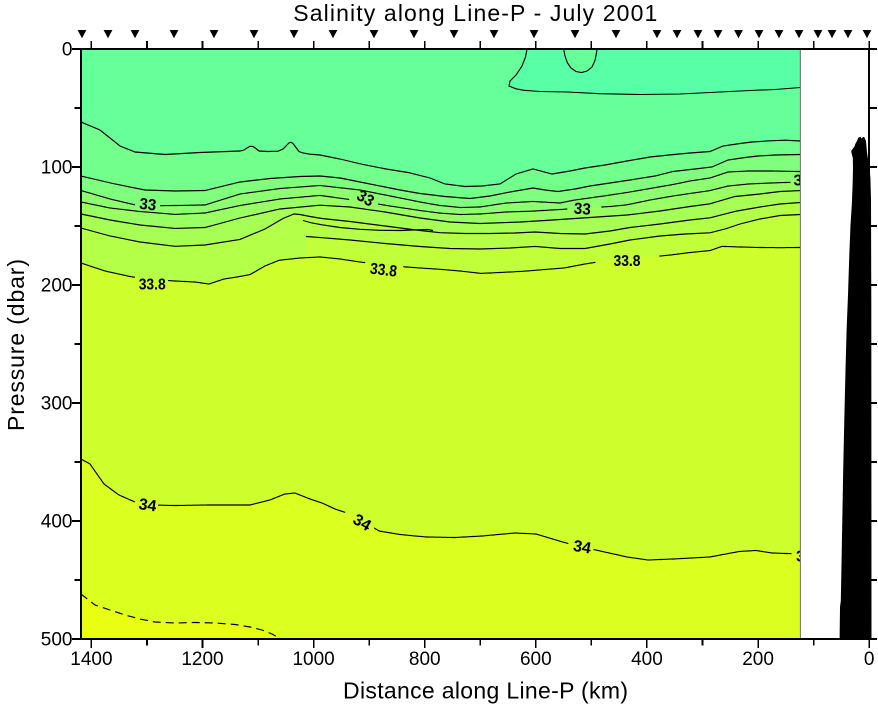 This screenshot has height=708, width=878. What do you see at coordinates (536, 659) in the screenshot?
I see `svg-text: 600` at bounding box center [536, 659].